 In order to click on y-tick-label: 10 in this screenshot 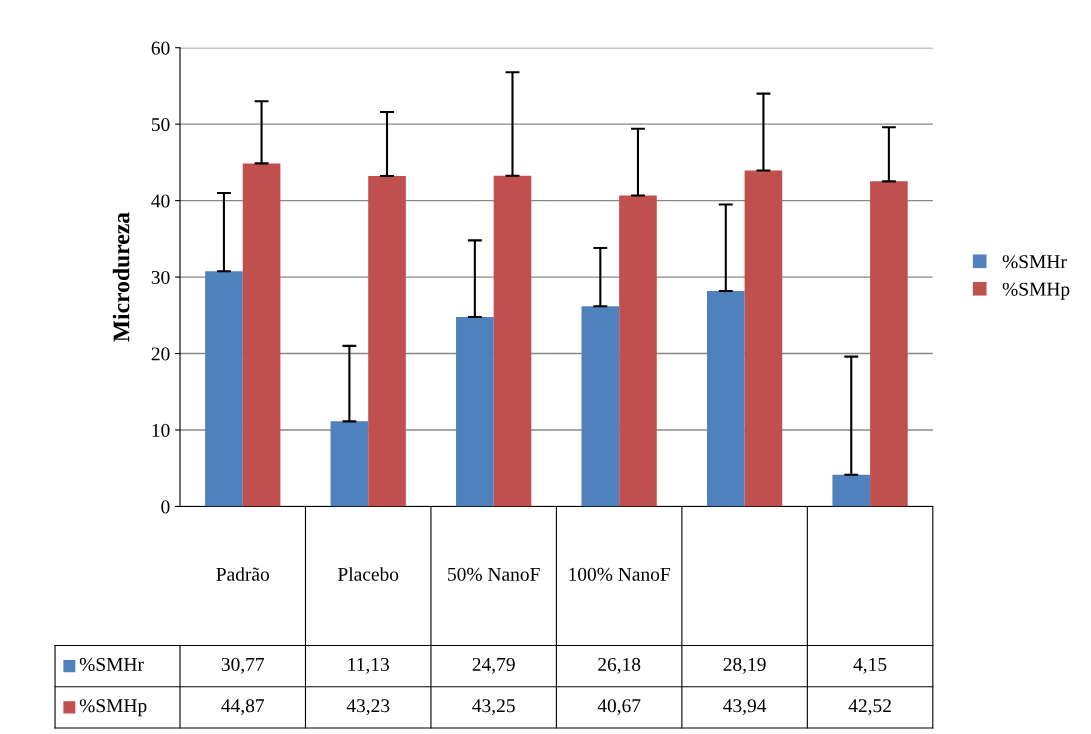, I will do `click(161, 430)`.